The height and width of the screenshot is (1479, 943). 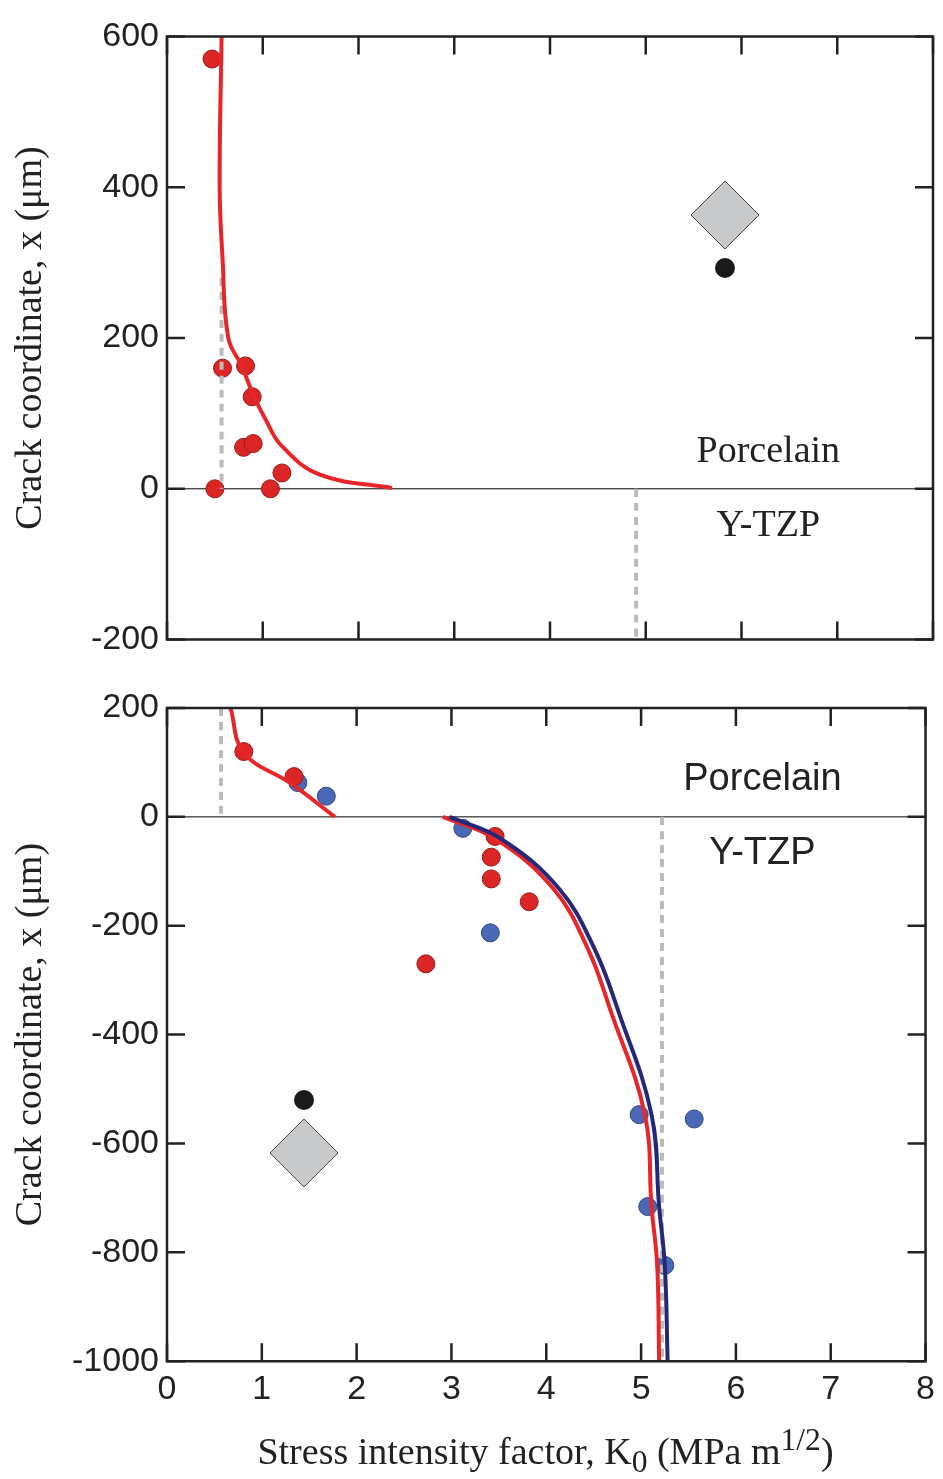 I want to click on x-tick-label: 3, so click(x=451, y=1386).